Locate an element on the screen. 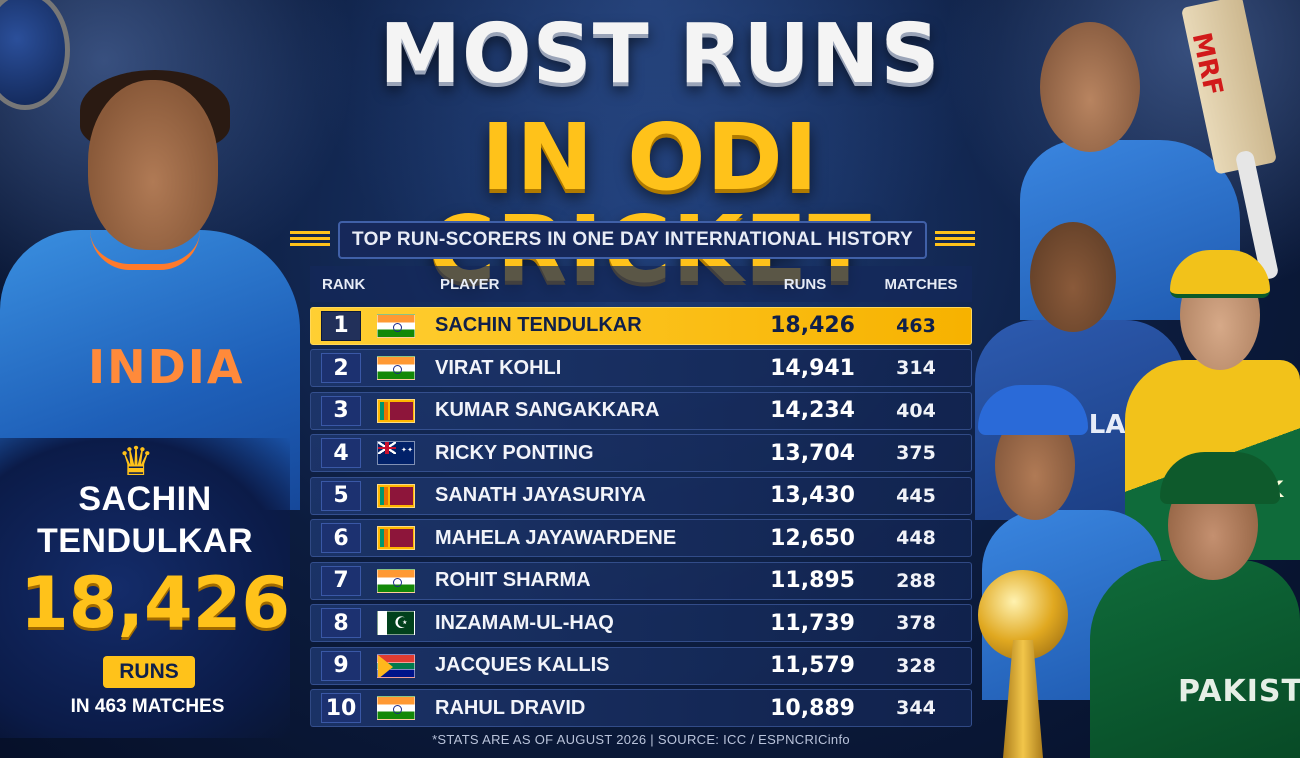 The image size is (1300, 758). feature-name-last: TENDULKAR is located at coordinates (145, 541).